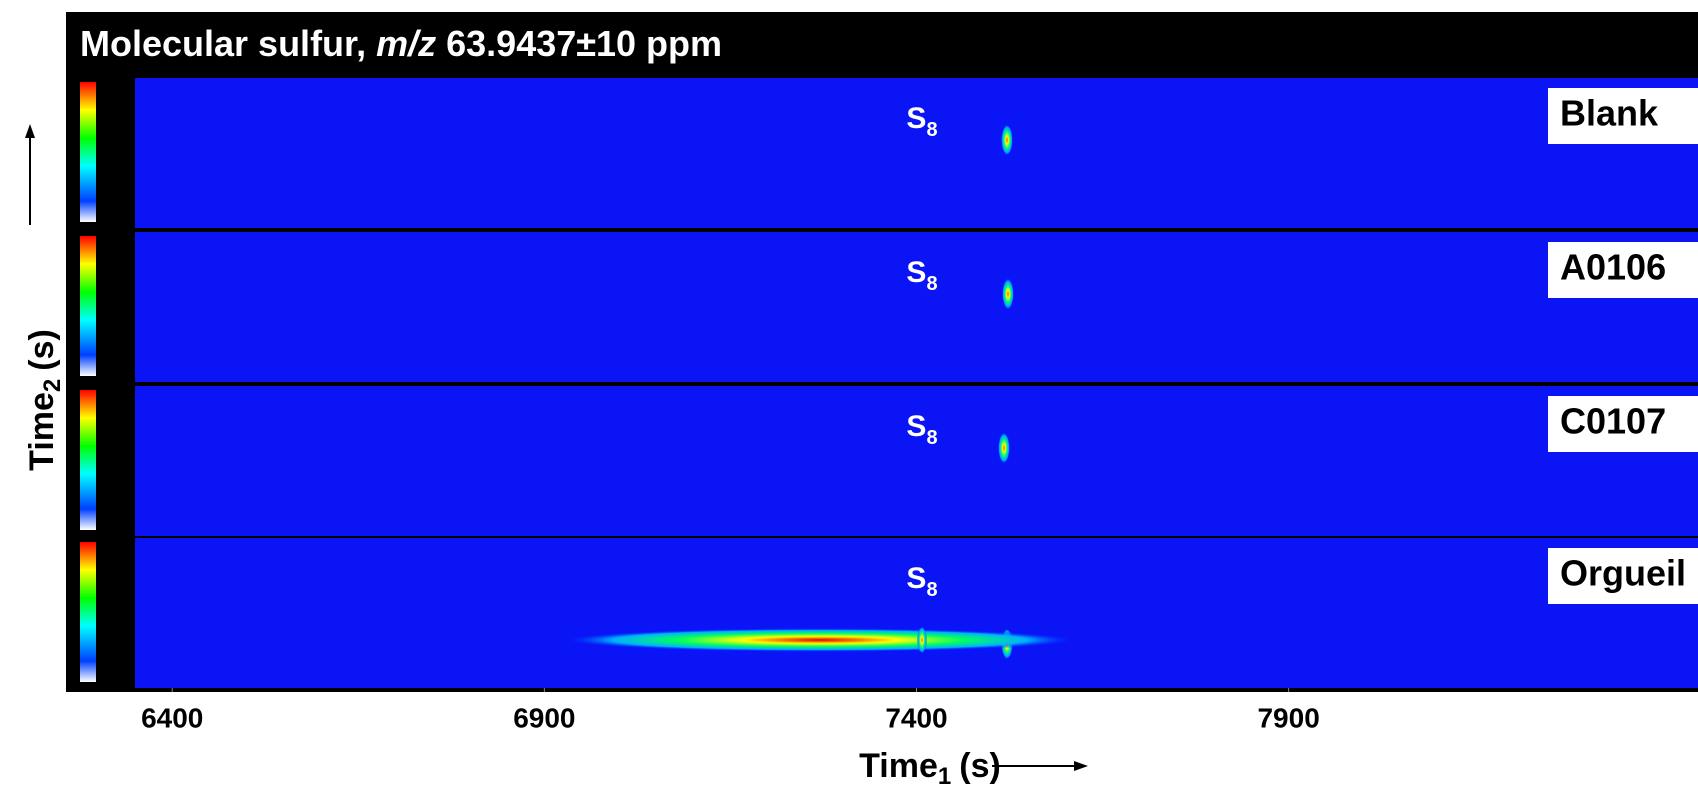 The width and height of the screenshot is (1698, 796). Describe the element at coordinates (898, 766) in the screenshot. I see `x-label-text: Time` at that location.